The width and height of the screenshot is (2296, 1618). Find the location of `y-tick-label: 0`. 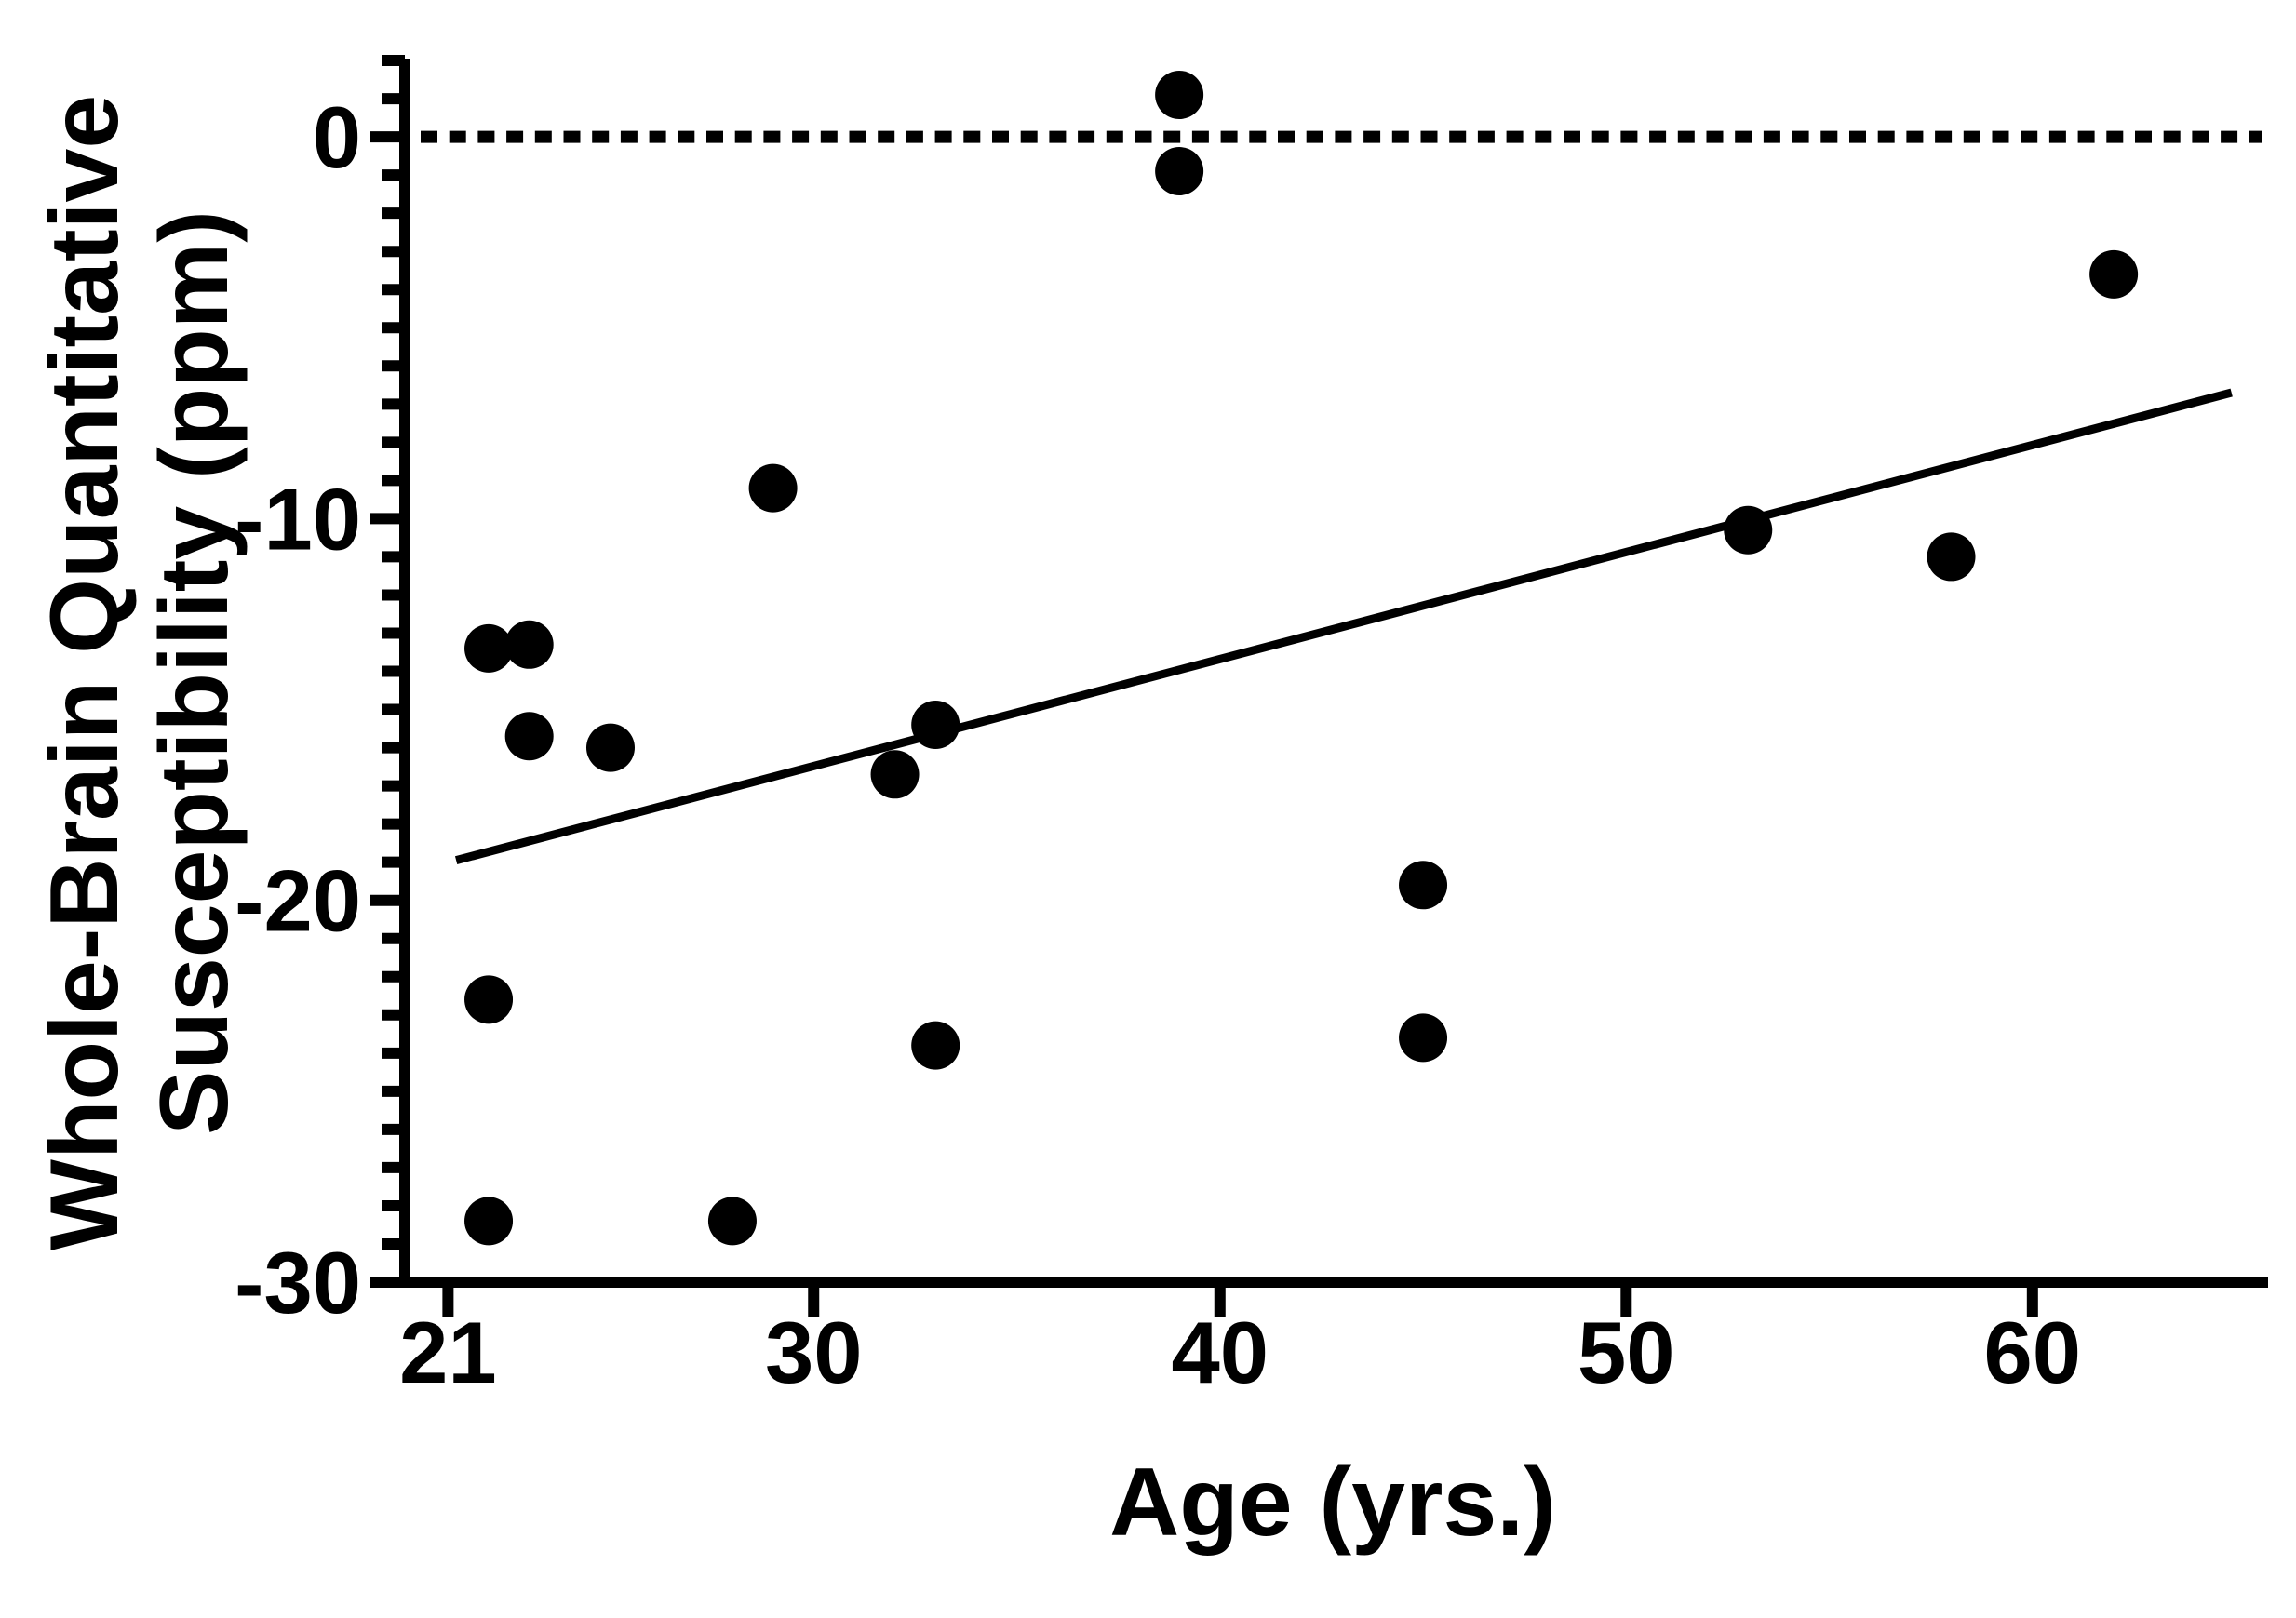

y-tick-label: 0 is located at coordinates (337, 137).